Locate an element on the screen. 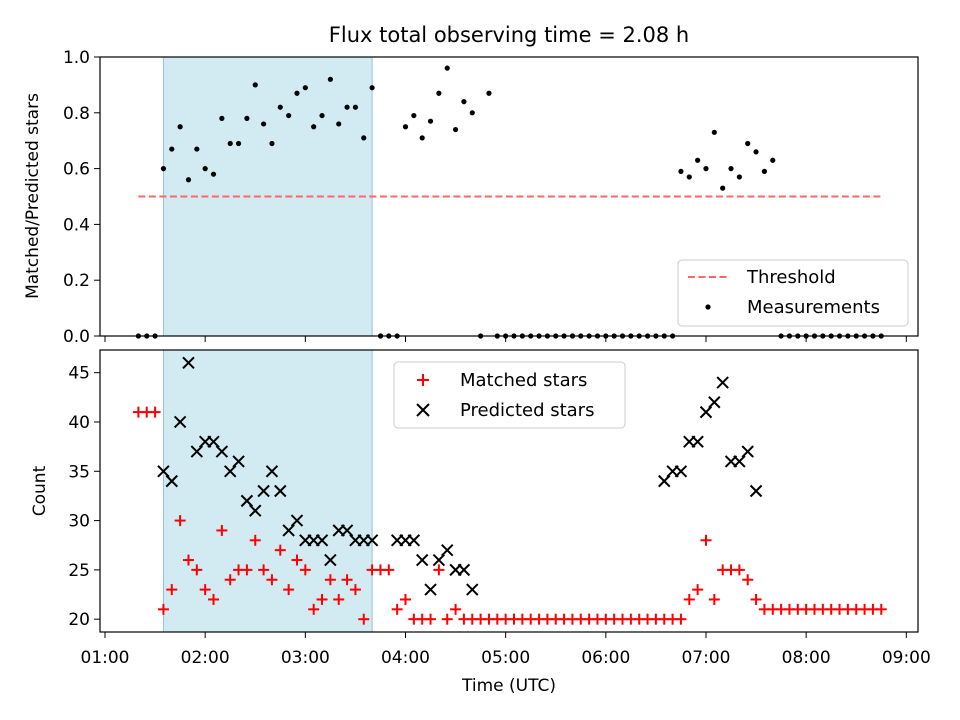  predicted-stars-legend-marker is located at coordinates (423, 410).